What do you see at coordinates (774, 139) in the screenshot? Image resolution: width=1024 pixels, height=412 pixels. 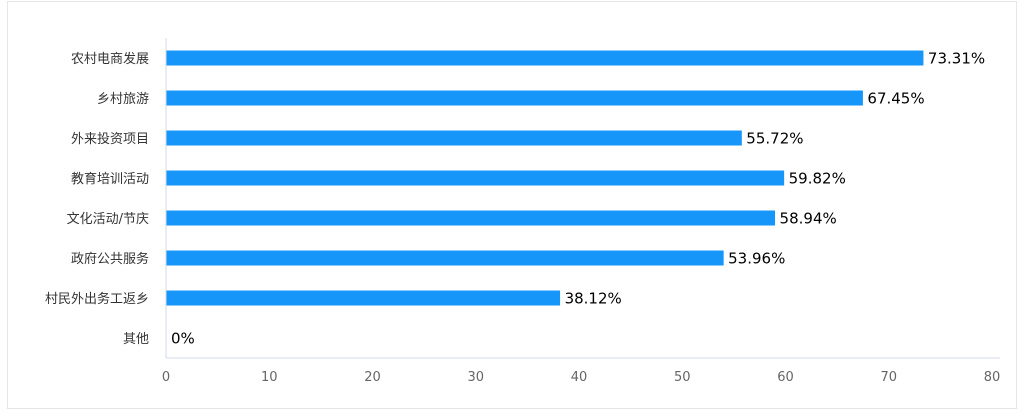 I see `value-label: 55.72%` at bounding box center [774, 139].